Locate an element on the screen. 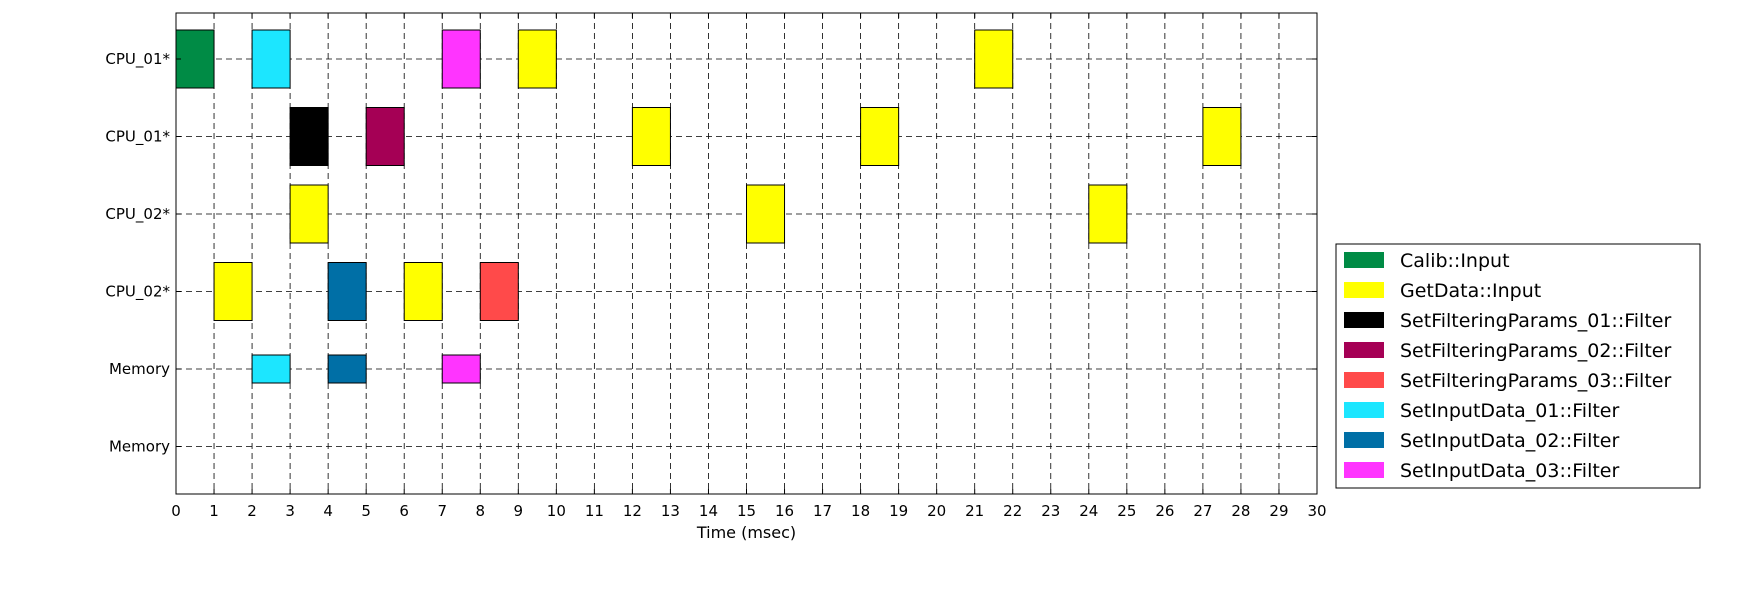  x-tick-label: 30 is located at coordinates (1316, 511).